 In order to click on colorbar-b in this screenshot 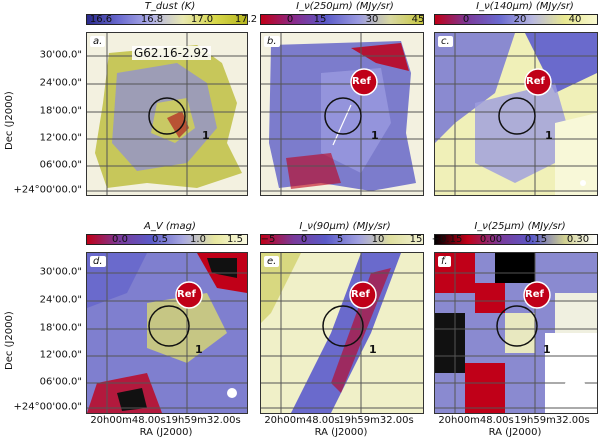, I will do `click(342, 19)`.